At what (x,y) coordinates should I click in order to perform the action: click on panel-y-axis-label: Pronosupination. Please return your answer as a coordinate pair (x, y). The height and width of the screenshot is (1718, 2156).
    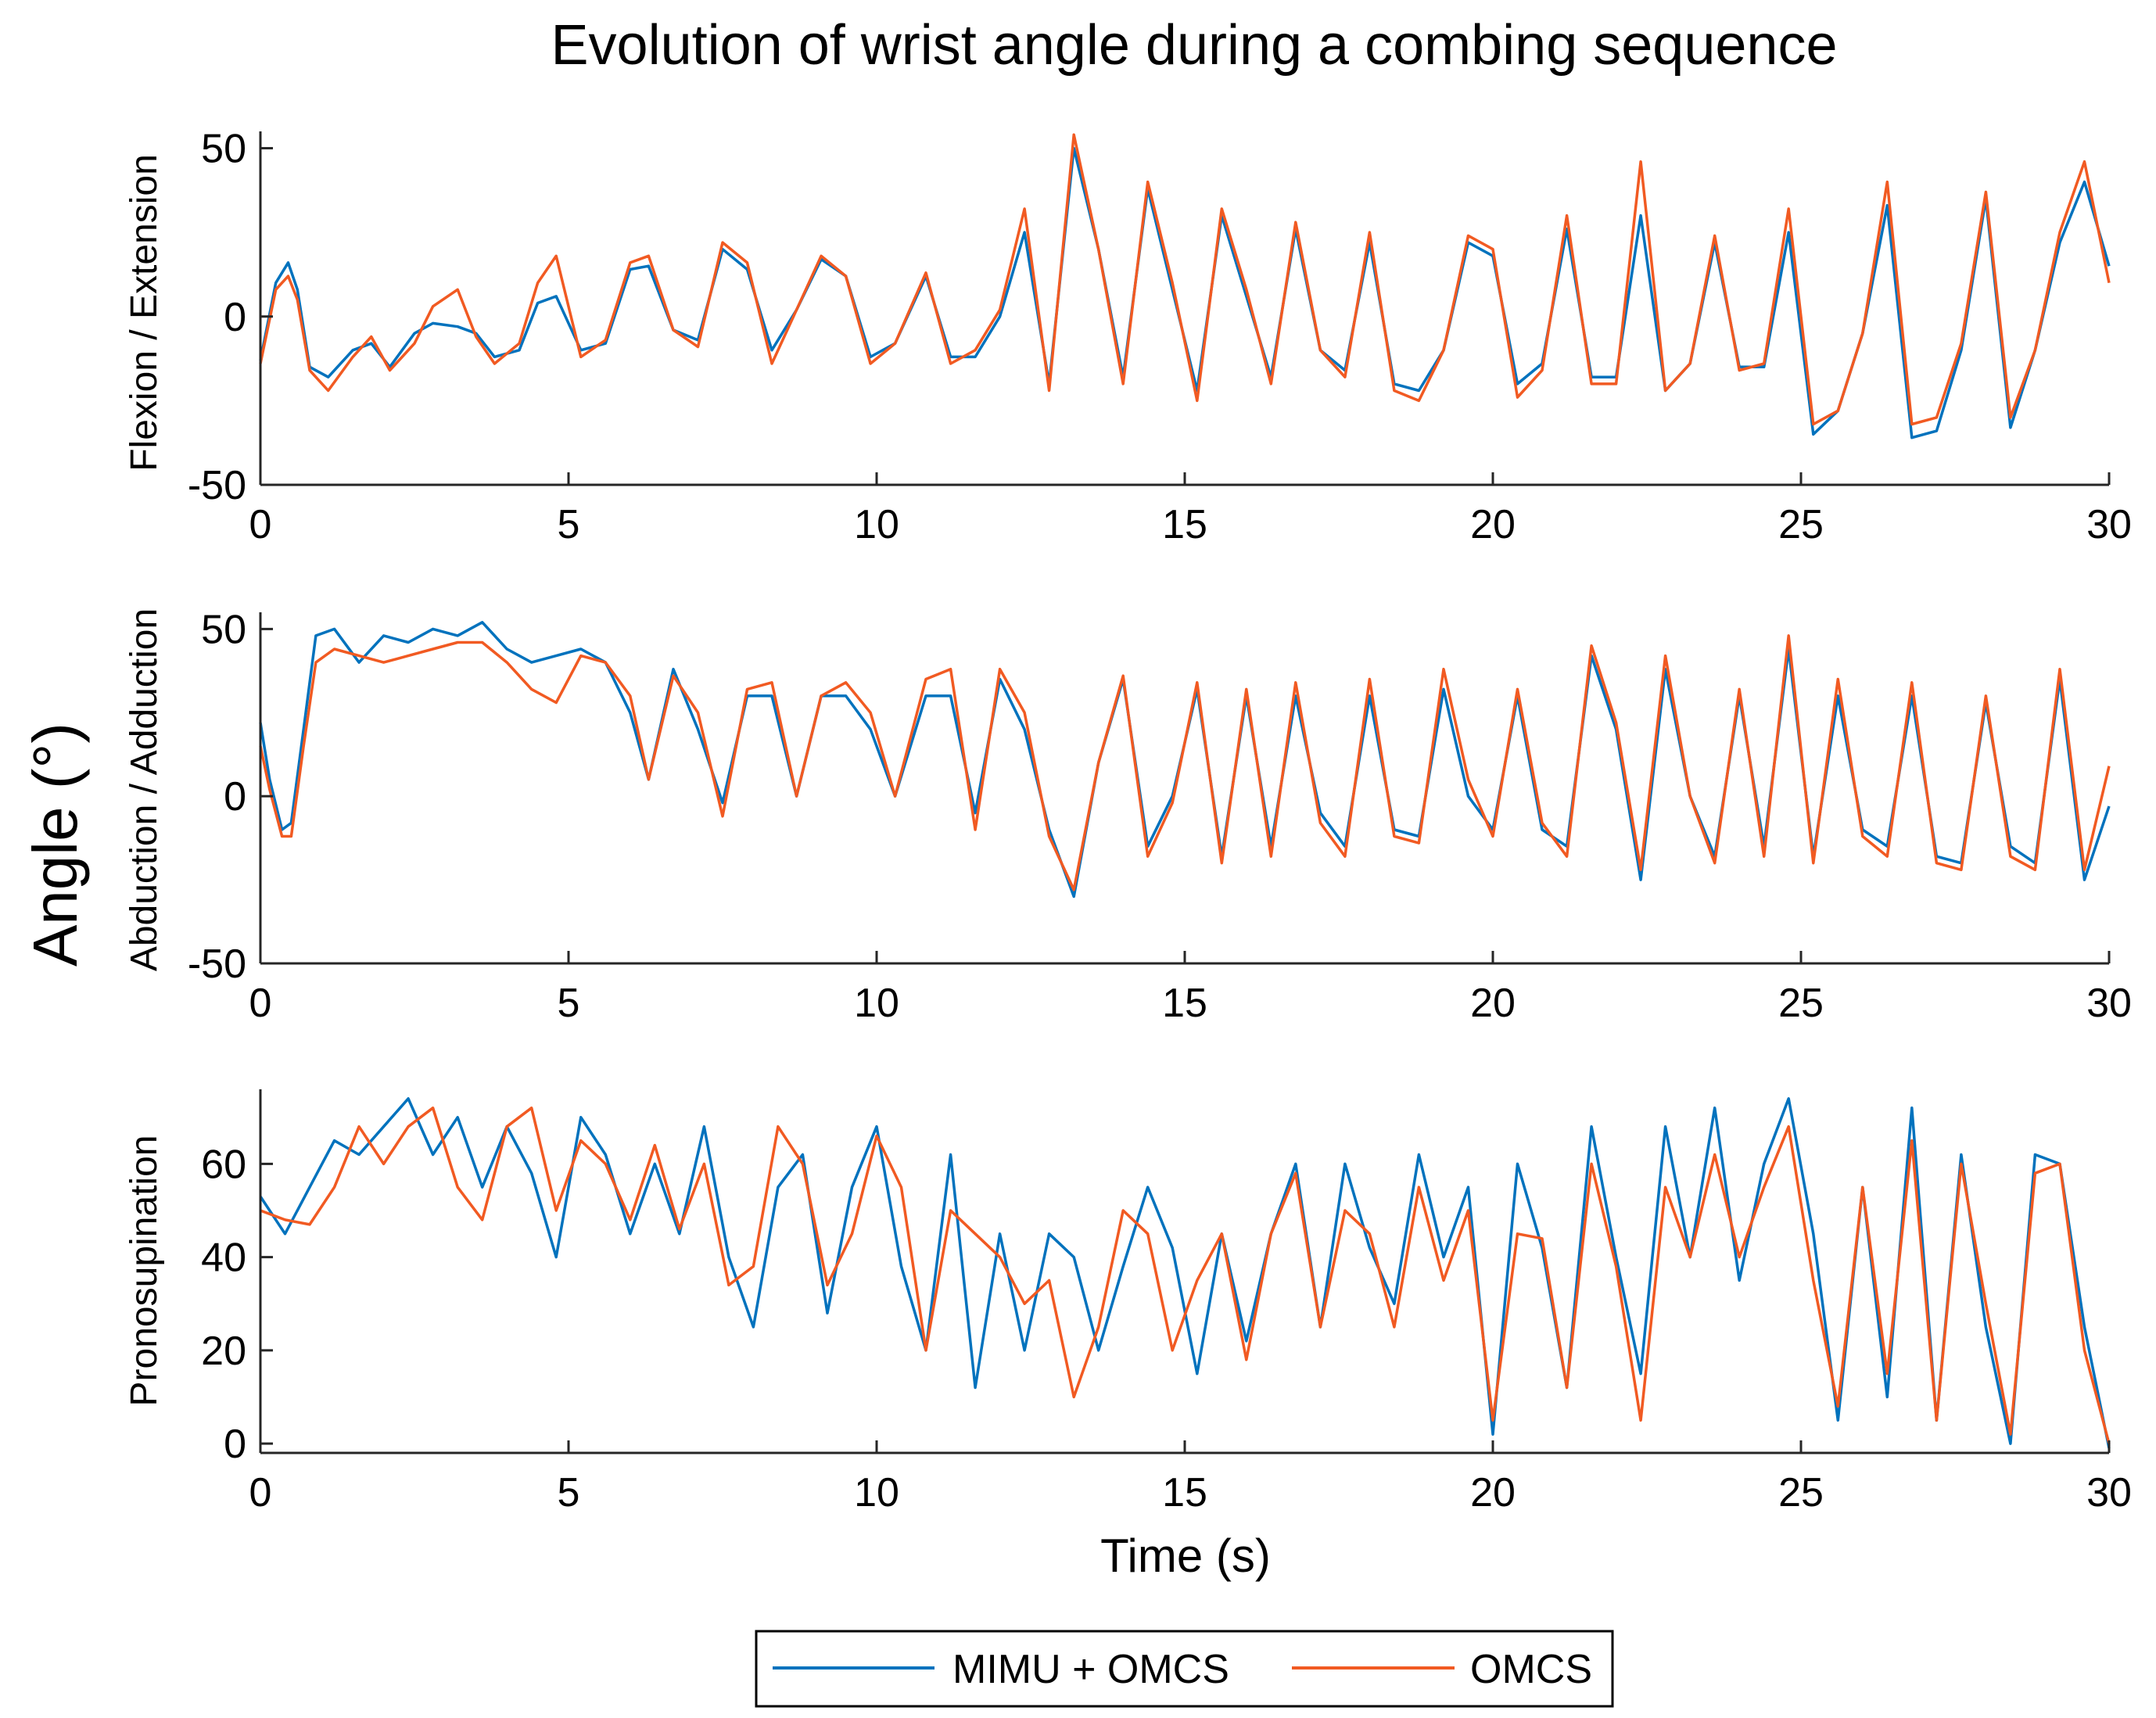
    Looking at the image, I should click on (144, 1271).